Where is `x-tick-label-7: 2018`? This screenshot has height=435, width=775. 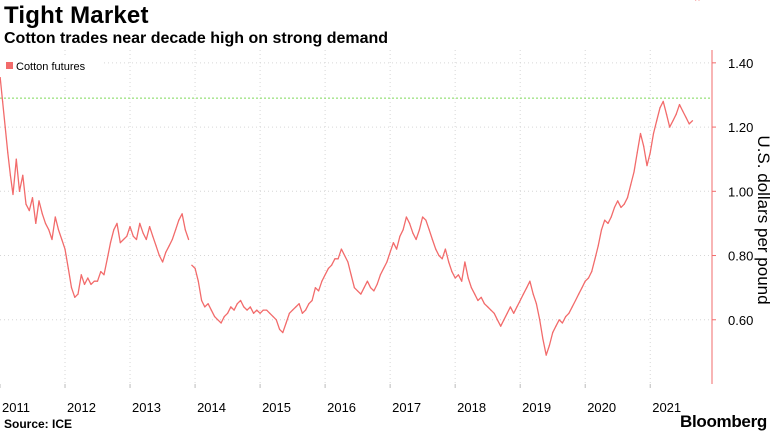 x-tick-label-7: 2018 is located at coordinates (471, 407).